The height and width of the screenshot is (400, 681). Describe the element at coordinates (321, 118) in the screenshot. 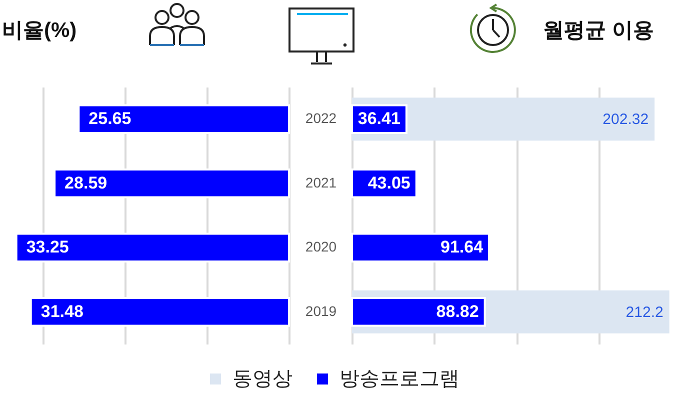

I see `y-tick-label: 2022` at that location.